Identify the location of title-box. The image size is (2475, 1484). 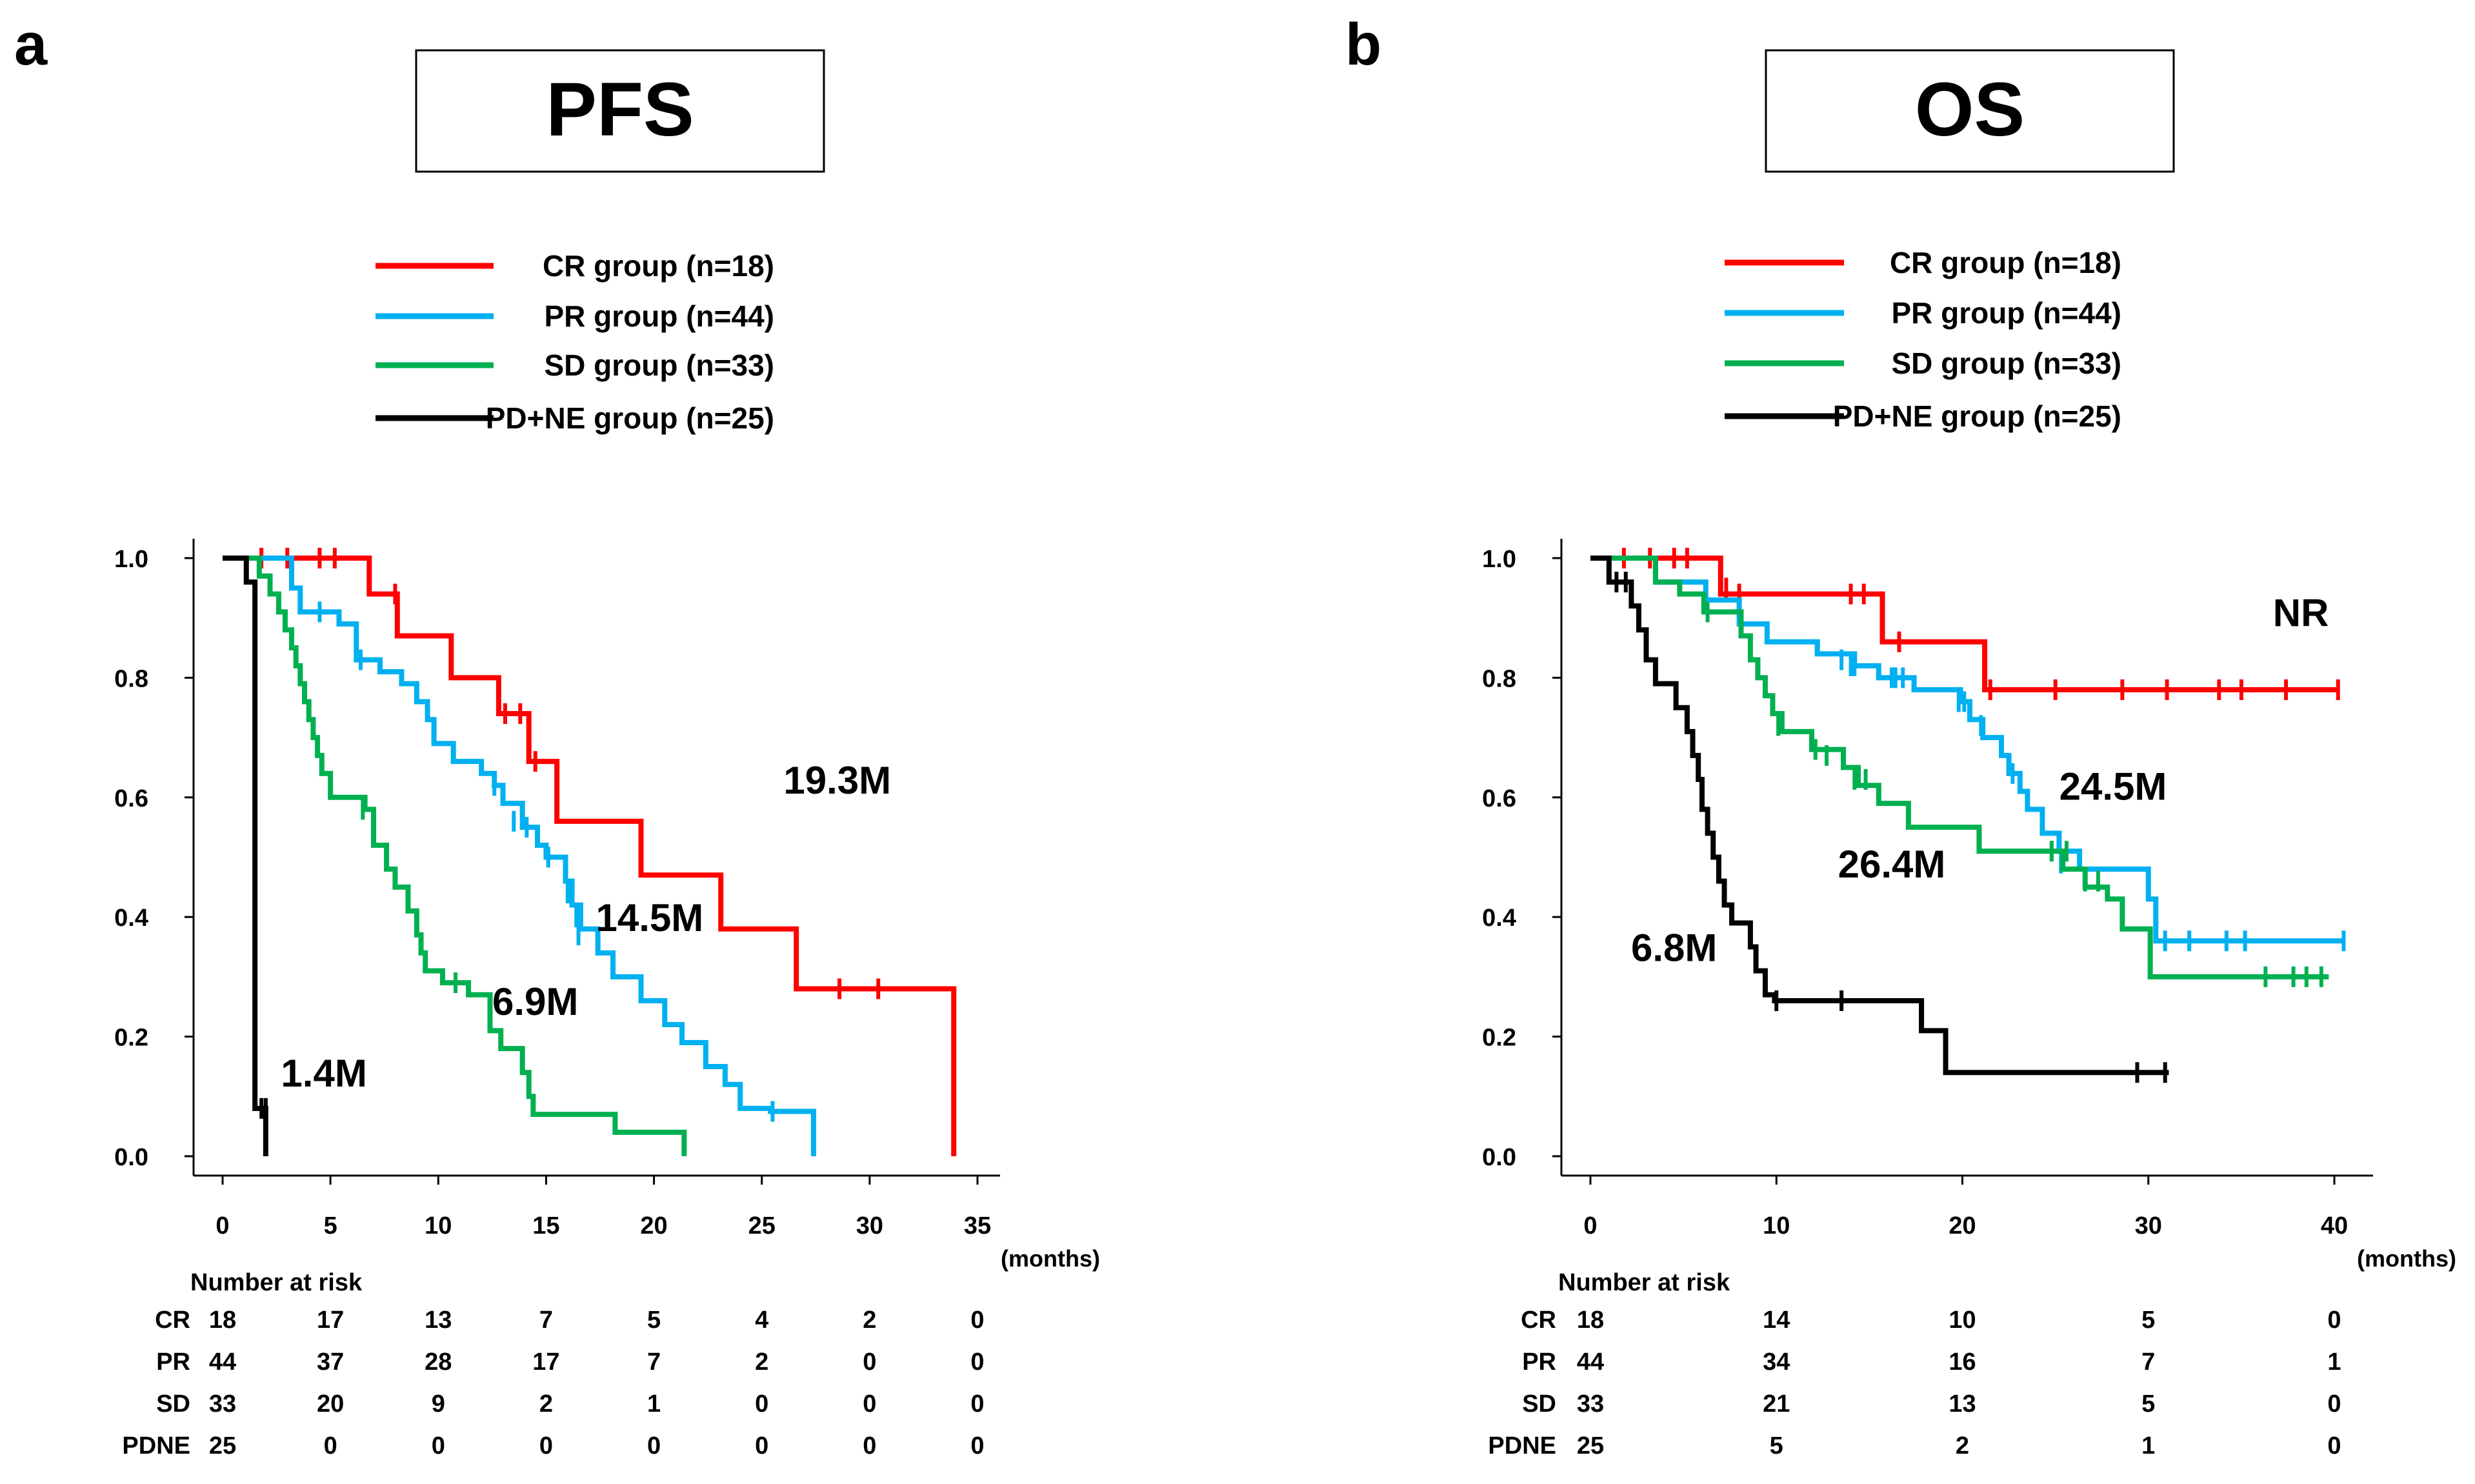
(1970, 111).